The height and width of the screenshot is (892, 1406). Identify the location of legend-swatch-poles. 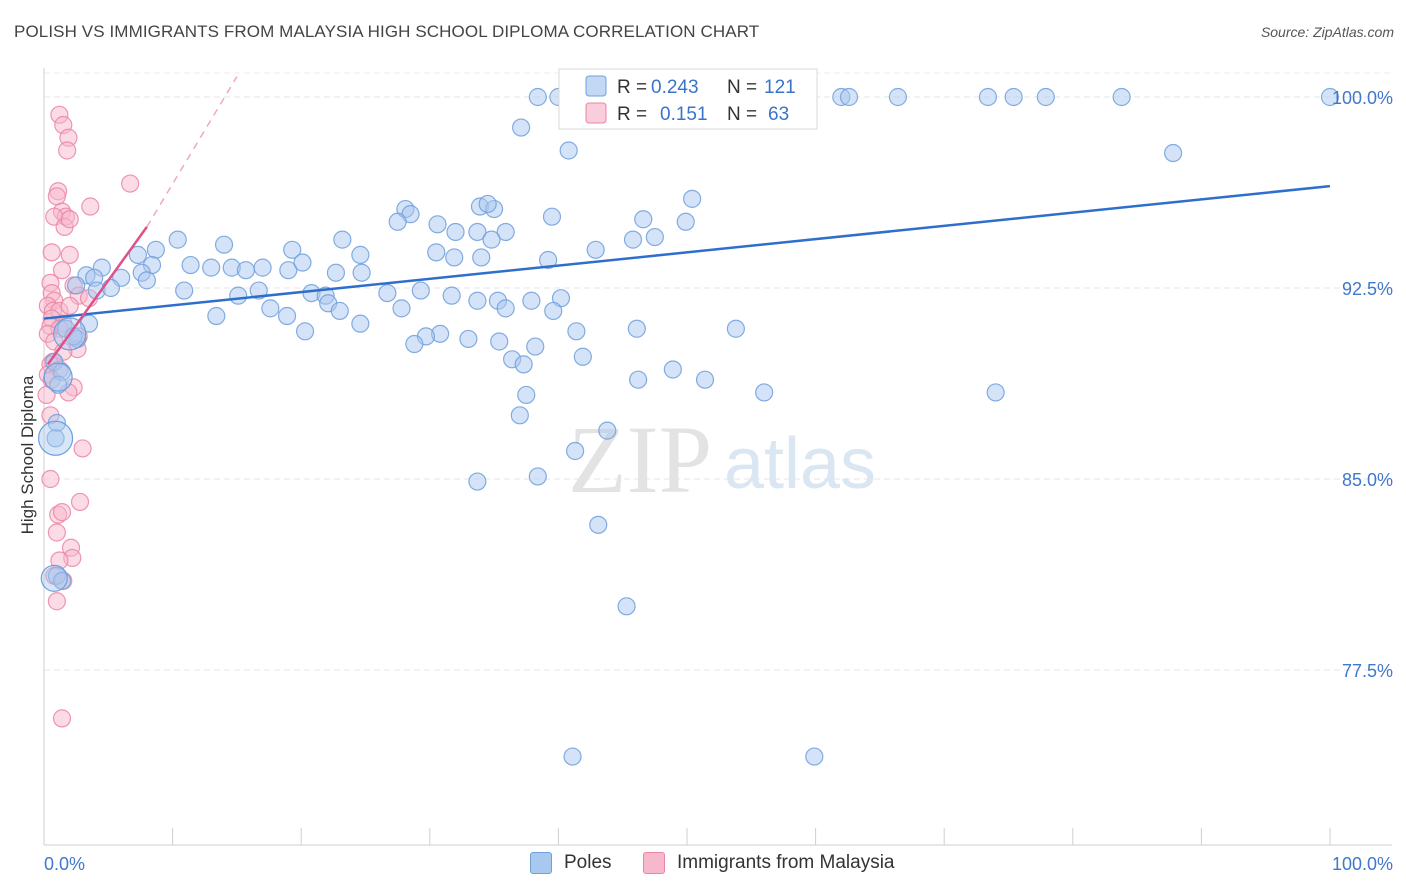
(541, 863).